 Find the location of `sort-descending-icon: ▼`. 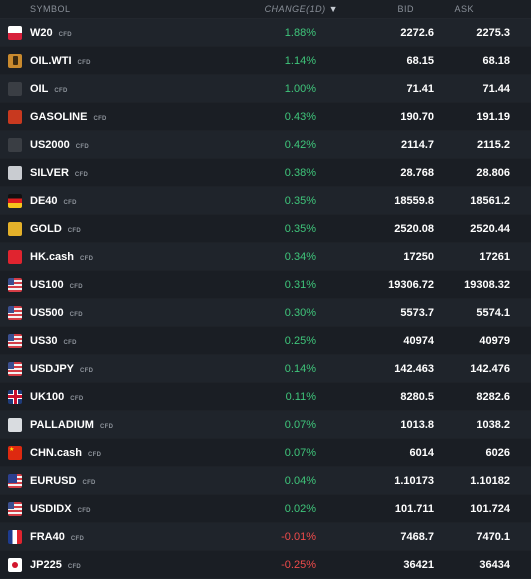

sort-descending-icon: ▼ is located at coordinates (333, 9).